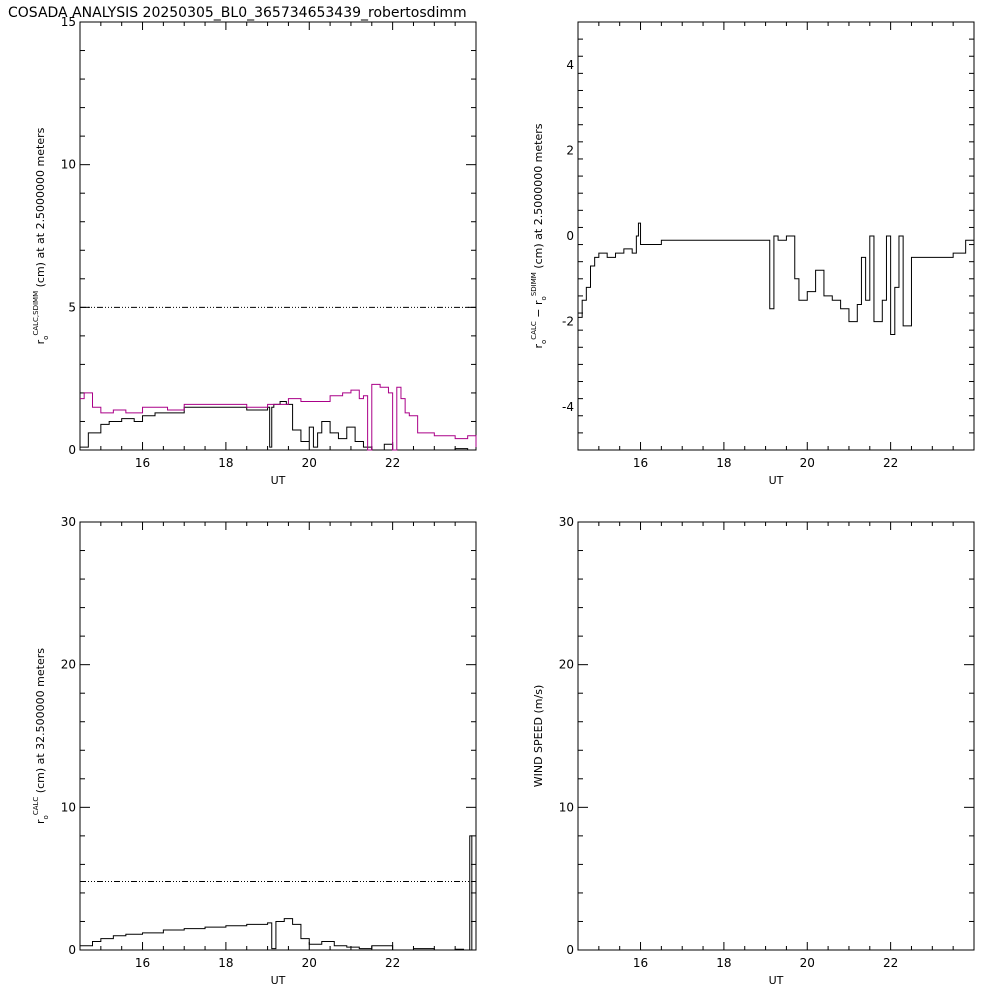 This screenshot has width=1000, height=1000. I want to click on y-tick-label: 2, so click(570, 150).